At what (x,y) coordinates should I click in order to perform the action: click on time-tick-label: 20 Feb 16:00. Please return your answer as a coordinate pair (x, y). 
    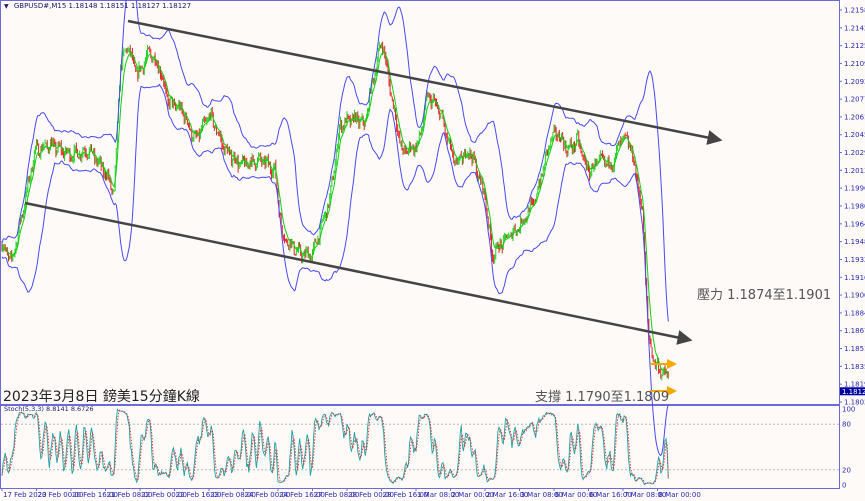
    Looking at the image, I should click on (95, 495).